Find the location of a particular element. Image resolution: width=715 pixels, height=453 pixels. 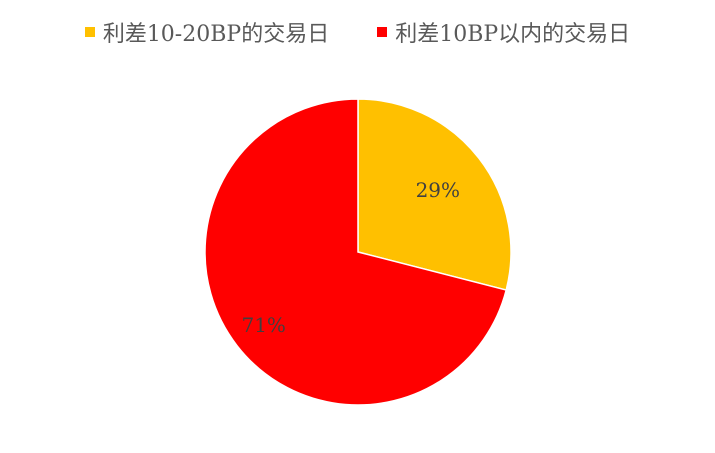

legend: 利差10-20BP的交易日 利差10BP以内的交易日 is located at coordinates (357, 32).